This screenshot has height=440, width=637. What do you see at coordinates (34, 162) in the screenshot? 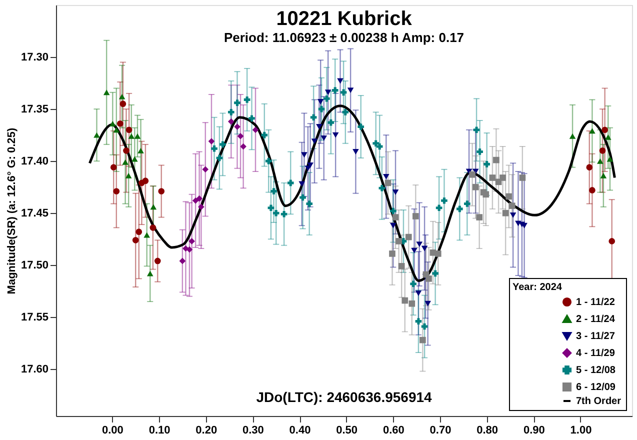
I see `y-tick-label: 17.40` at bounding box center [34, 162].